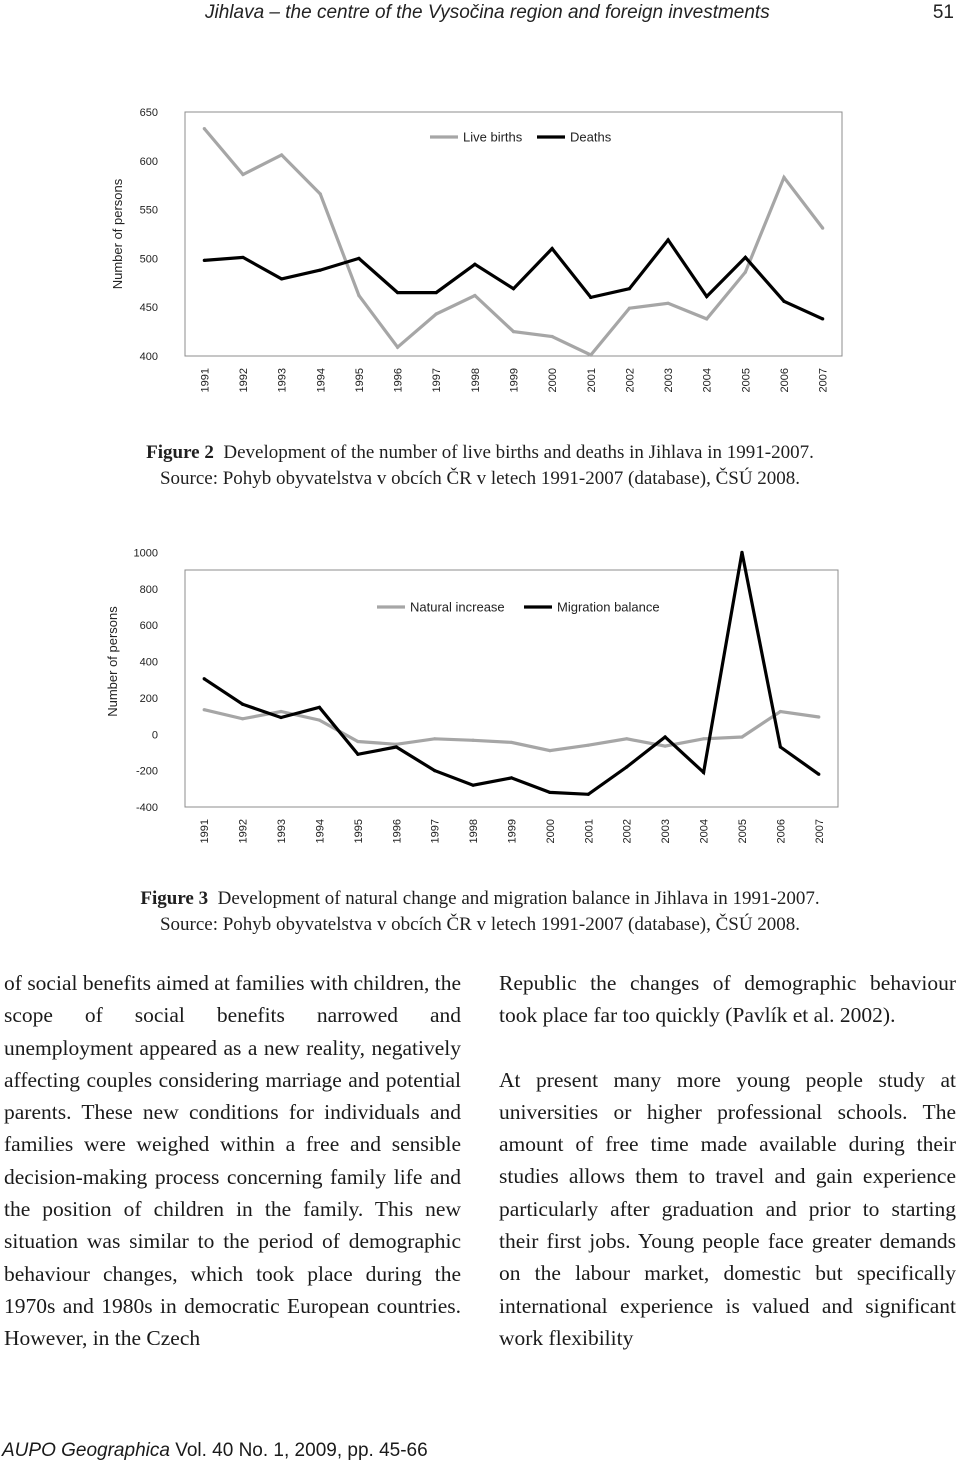 Image resolution: width=960 pixels, height=1469 pixels. I want to click on y-tick-label: -200, so click(147, 772).